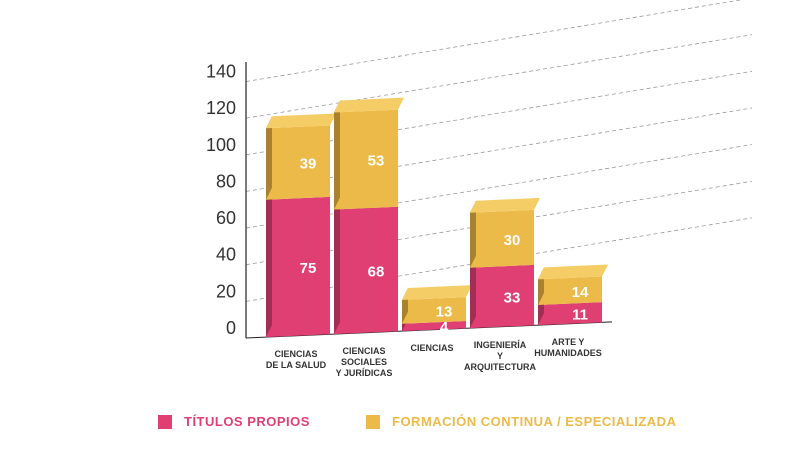 This screenshot has height=454, width=802. Describe the element at coordinates (431, 348) in the screenshot. I see `category-label-2-line-0: CIENCIAS` at that location.